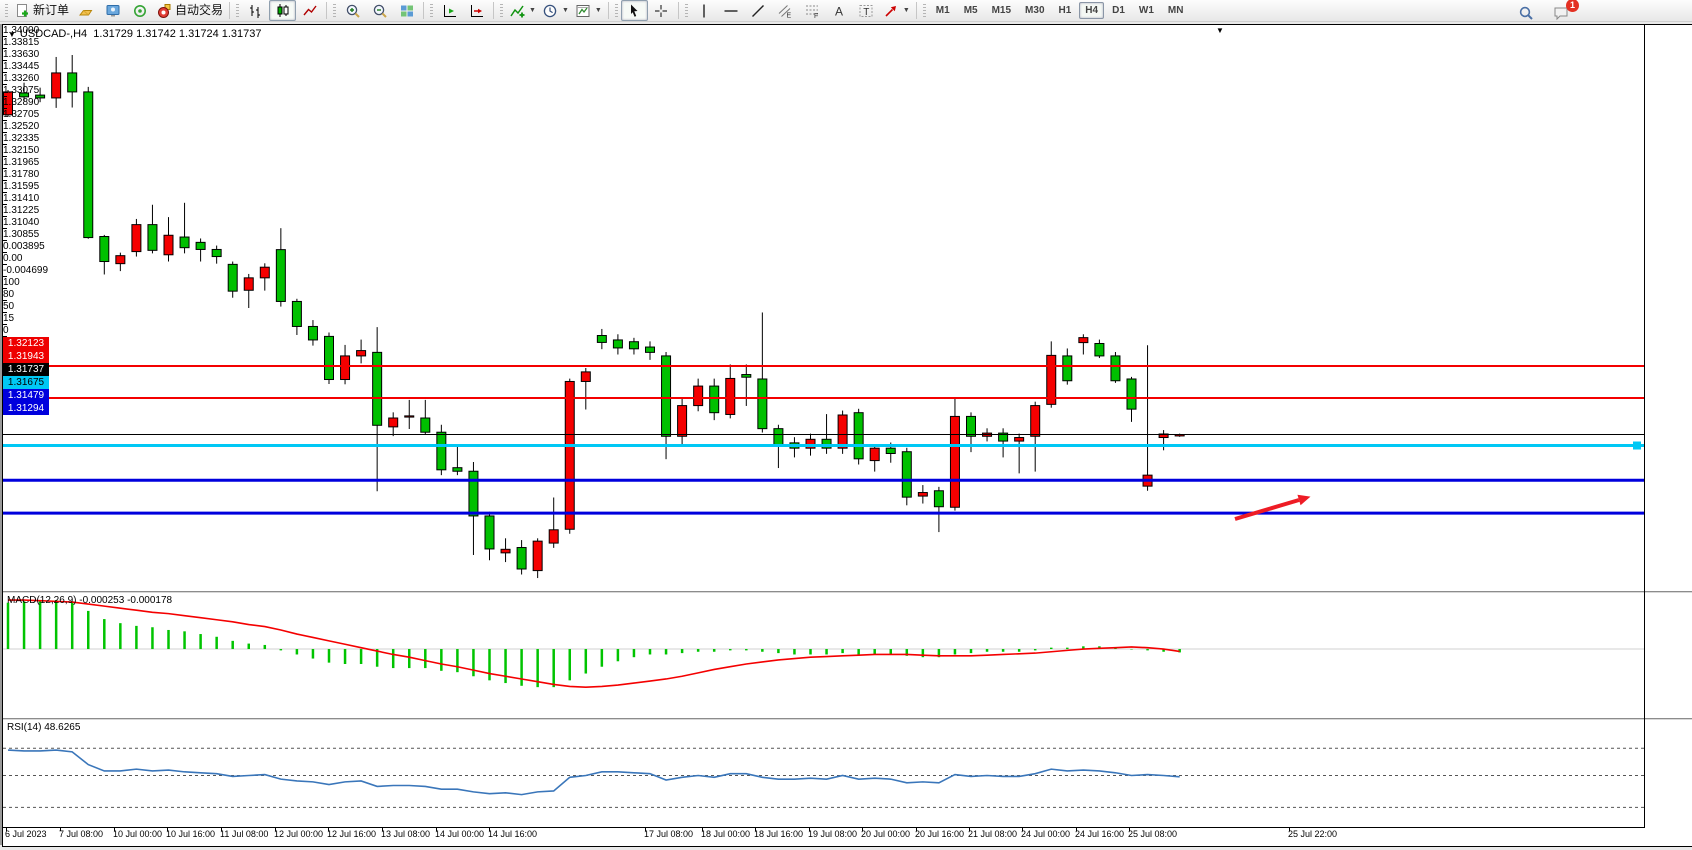 The width and height of the screenshot is (1692, 850). What do you see at coordinates (1525, 12) in the screenshot?
I see `search-button` at bounding box center [1525, 12].